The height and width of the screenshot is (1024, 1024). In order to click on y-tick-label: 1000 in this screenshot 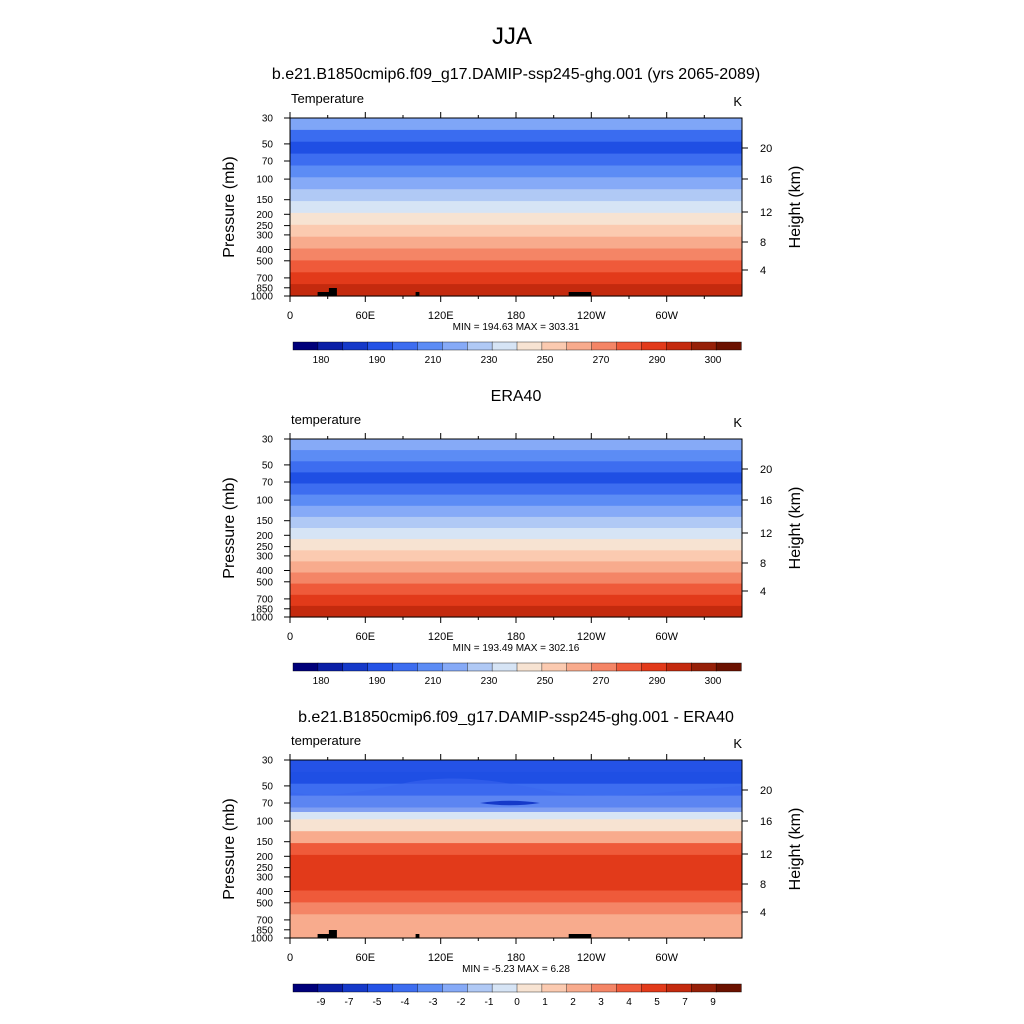, I will do `click(262, 297)`.